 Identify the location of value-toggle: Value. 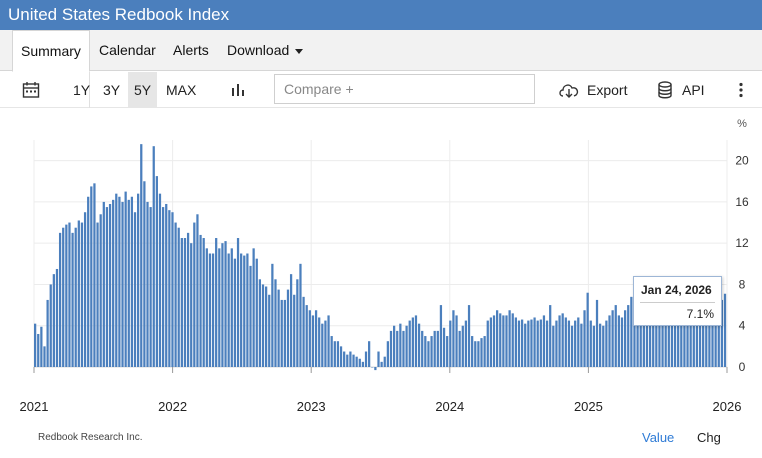
(658, 437).